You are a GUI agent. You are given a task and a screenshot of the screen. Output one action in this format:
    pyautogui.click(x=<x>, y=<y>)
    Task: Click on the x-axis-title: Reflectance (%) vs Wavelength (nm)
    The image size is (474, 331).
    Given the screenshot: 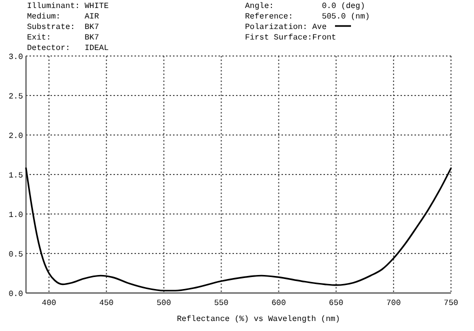 What is the action you would take?
    pyautogui.click(x=258, y=319)
    